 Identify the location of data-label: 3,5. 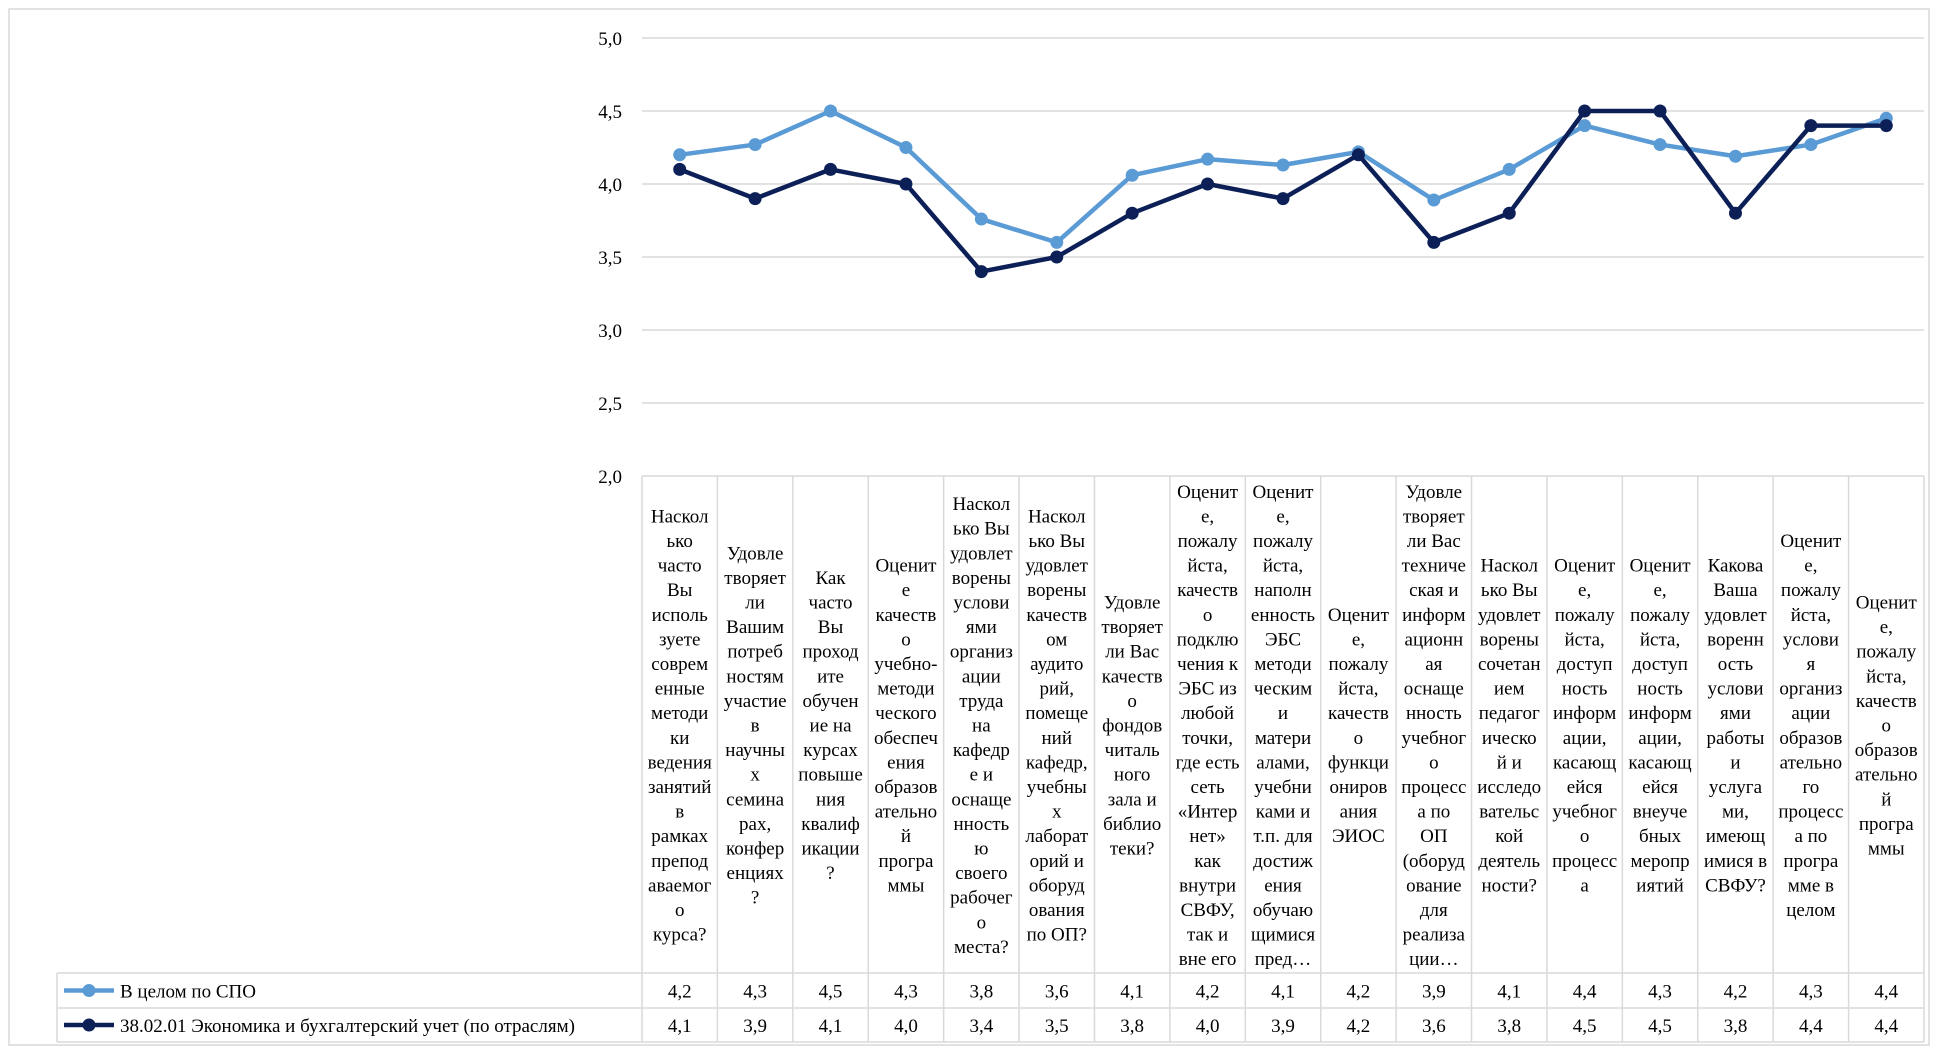
(1057, 1026).